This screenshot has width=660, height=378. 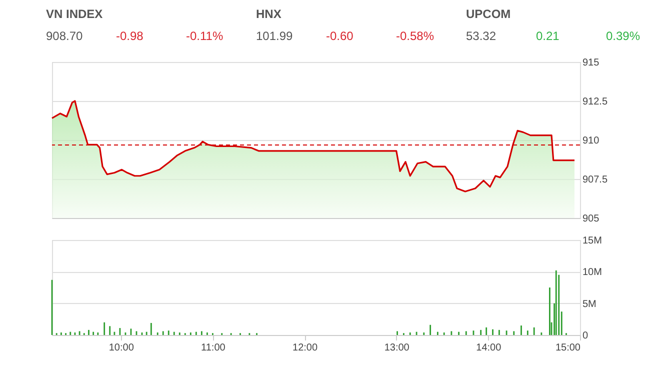 What do you see at coordinates (275, 36) in the screenshot?
I see `text: 101.99` at bounding box center [275, 36].